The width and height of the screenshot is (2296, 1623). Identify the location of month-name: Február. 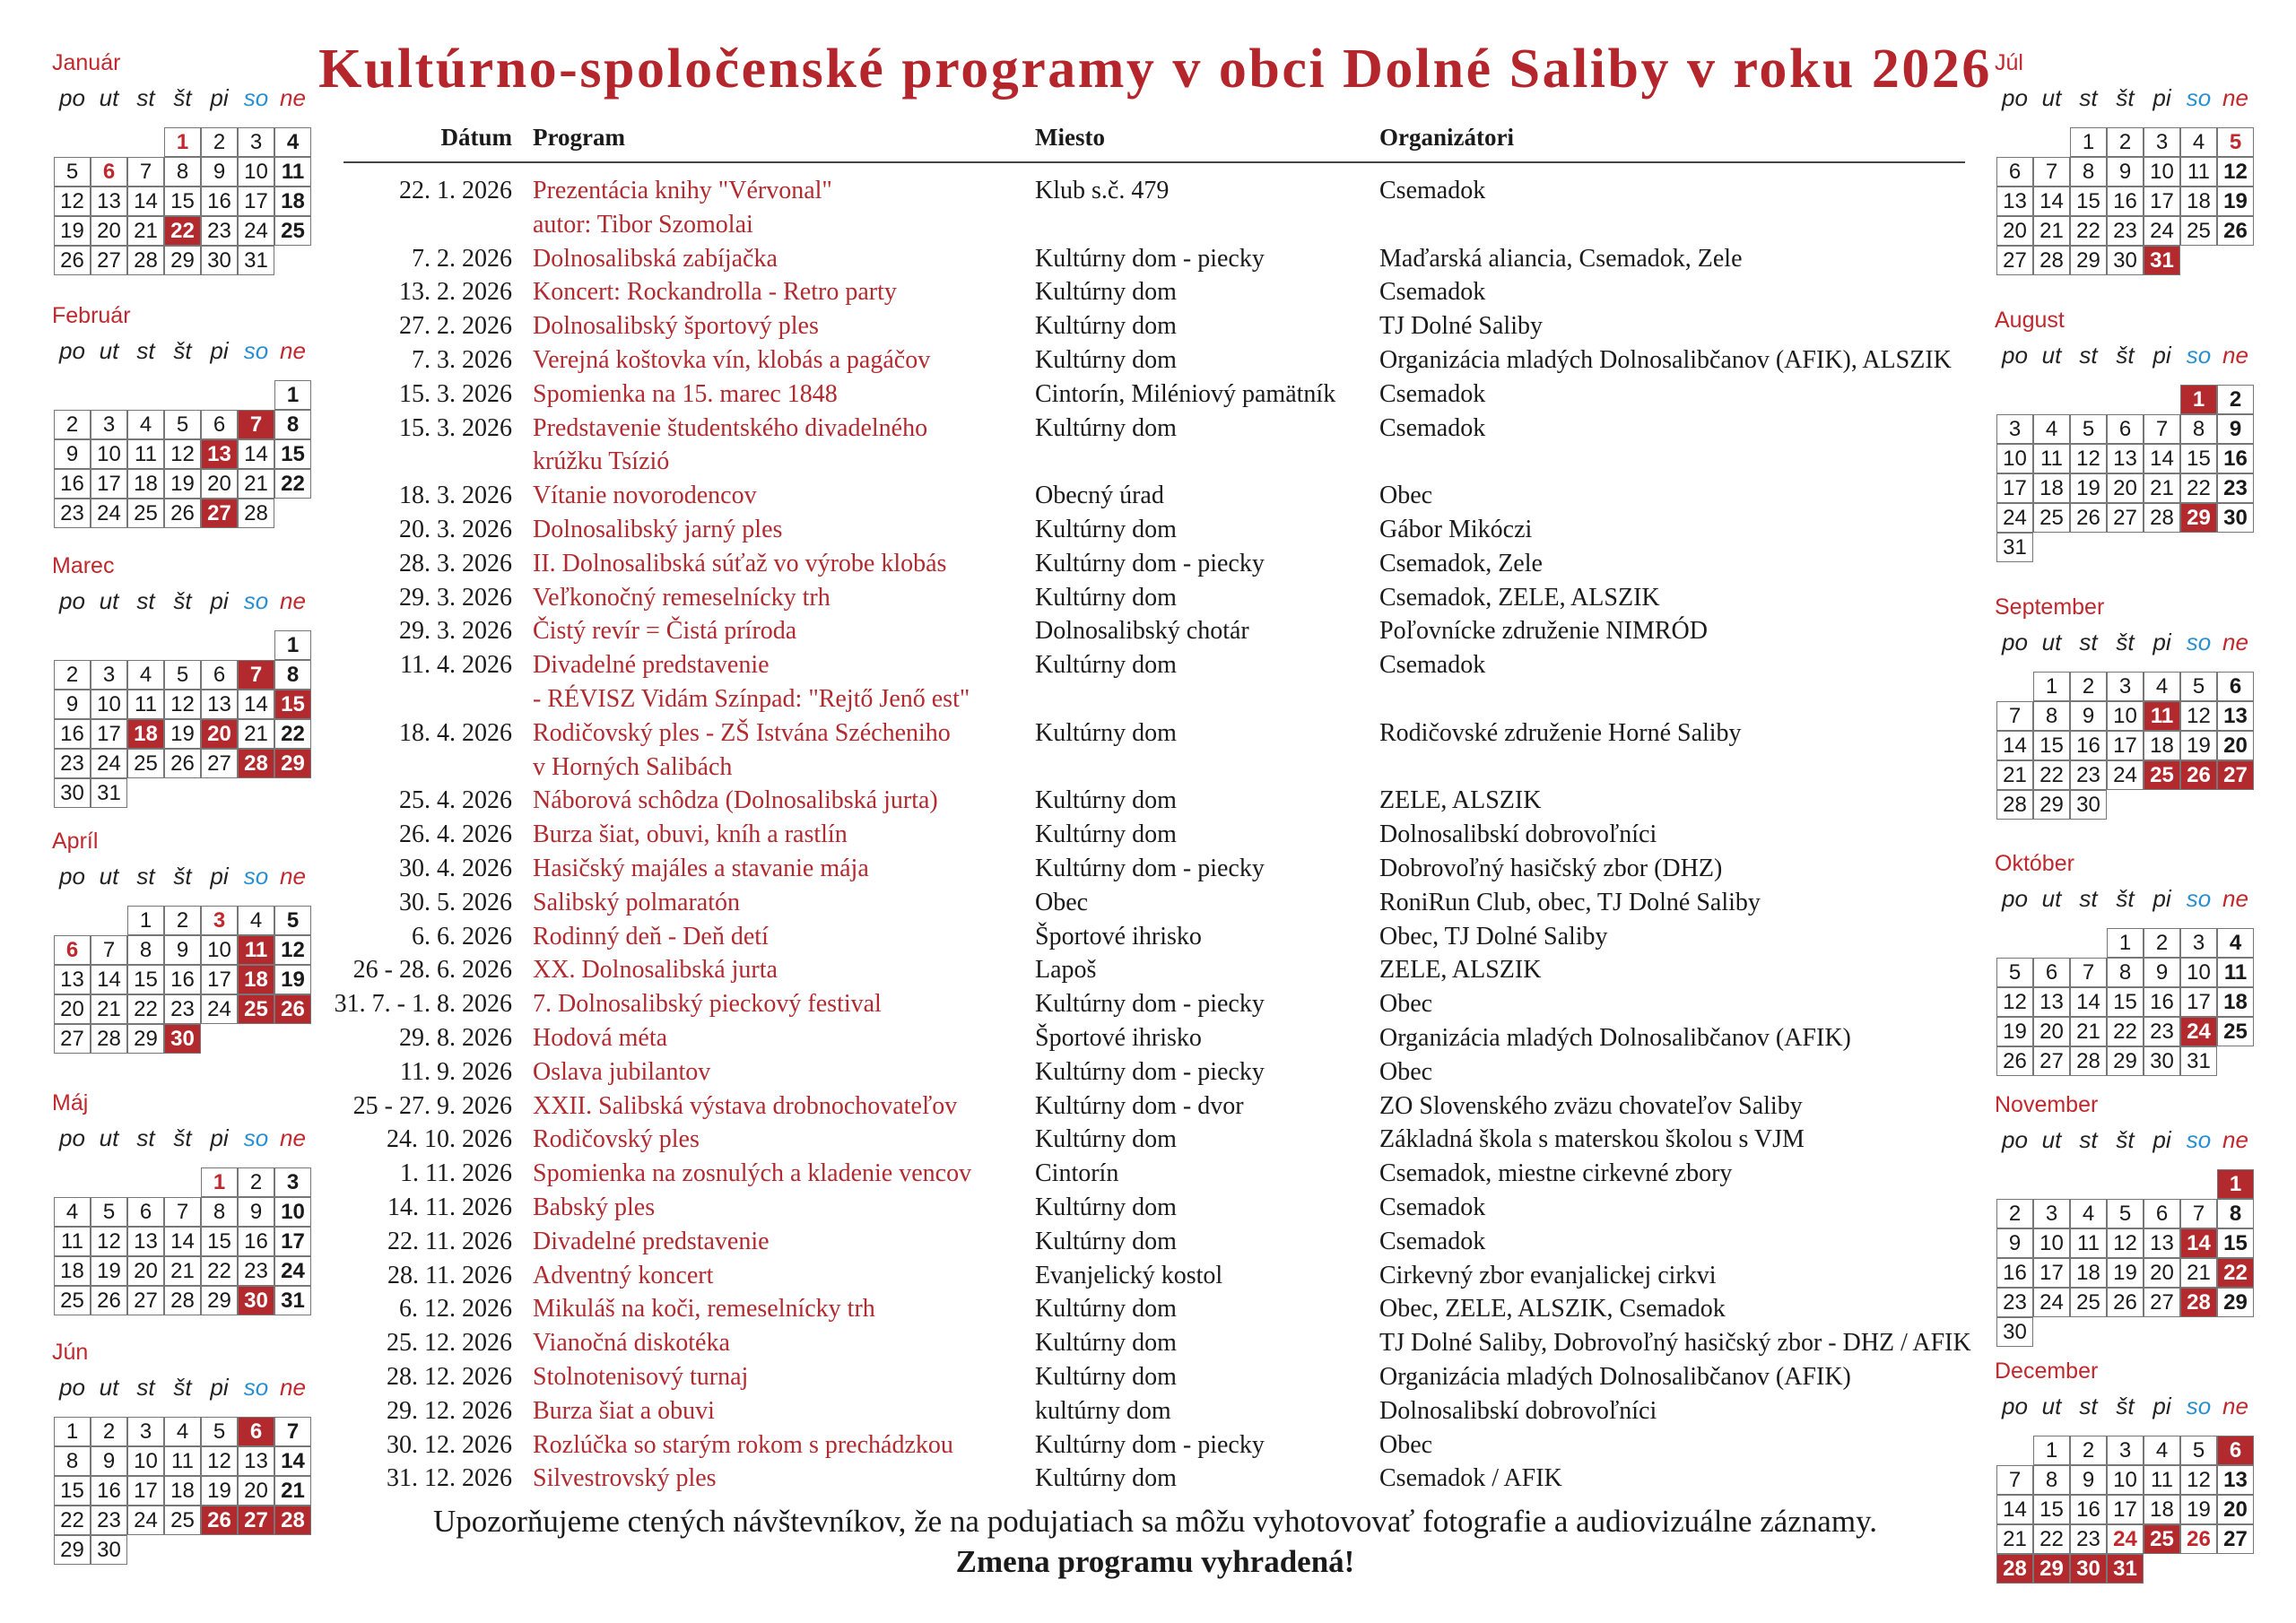
(91, 315).